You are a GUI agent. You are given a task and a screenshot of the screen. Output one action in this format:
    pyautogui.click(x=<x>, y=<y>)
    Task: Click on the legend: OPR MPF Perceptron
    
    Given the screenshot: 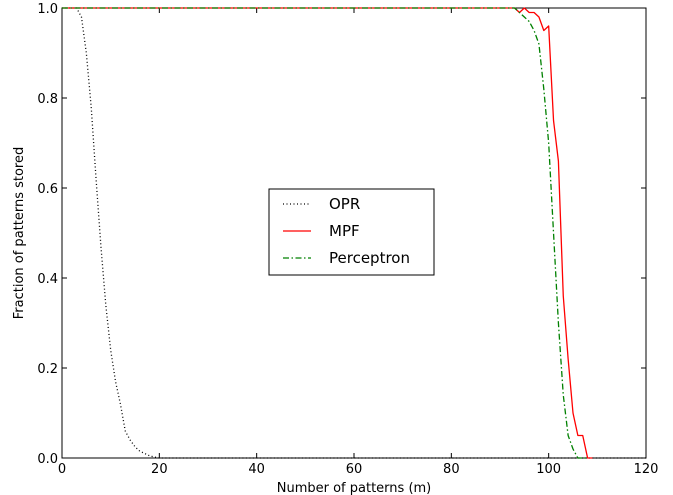 What is the action you would take?
    pyautogui.click(x=351, y=232)
    